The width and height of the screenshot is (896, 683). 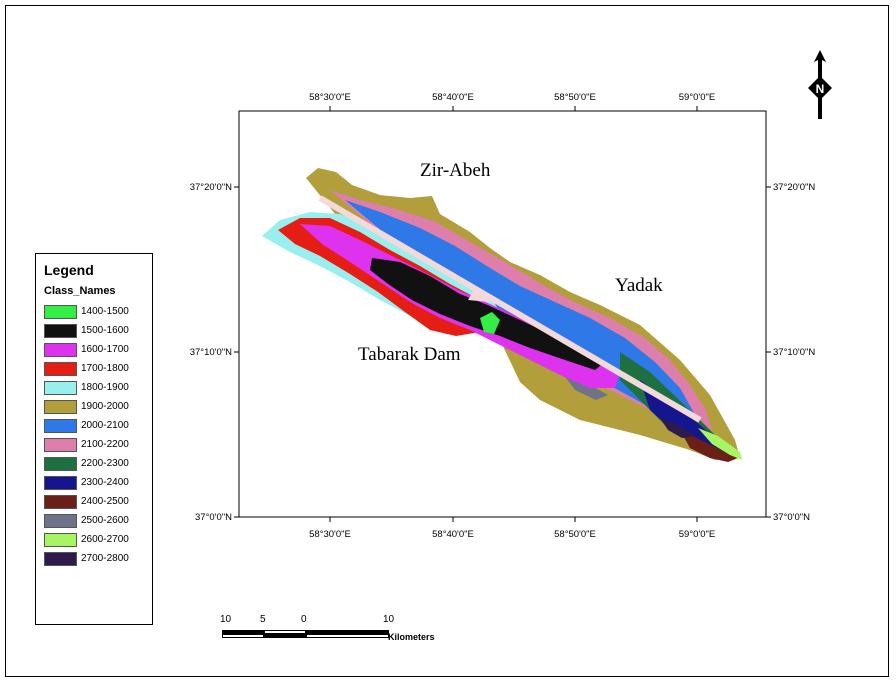 What do you see at coordinates (211, 187) in the screenshot?
I see `lat-label-left: 37°20'0"N` at bounding box center [211, 187].